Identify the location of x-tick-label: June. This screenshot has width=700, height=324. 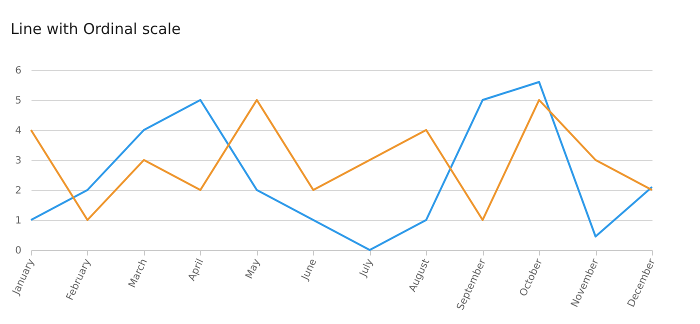
(310, 270).